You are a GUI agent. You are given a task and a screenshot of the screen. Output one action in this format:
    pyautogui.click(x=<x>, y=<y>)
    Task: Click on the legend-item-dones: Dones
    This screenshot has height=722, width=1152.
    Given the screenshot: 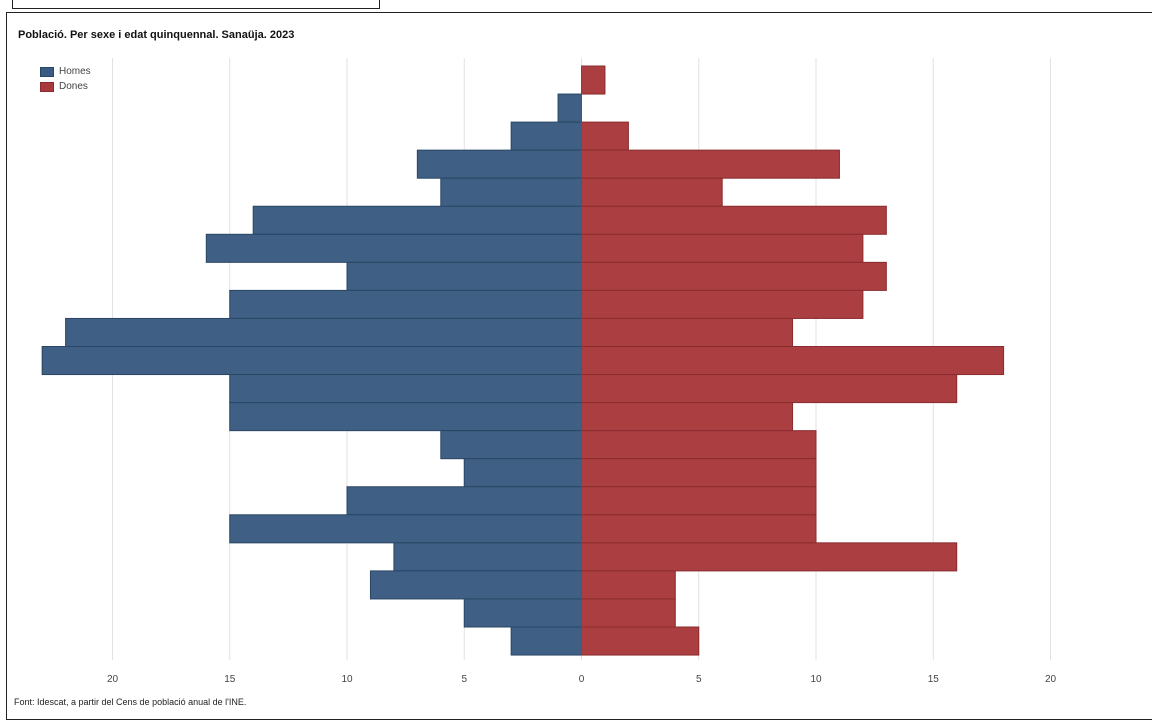 What is the action you would take?
    pyautogui.click(x=65, y=86)
    